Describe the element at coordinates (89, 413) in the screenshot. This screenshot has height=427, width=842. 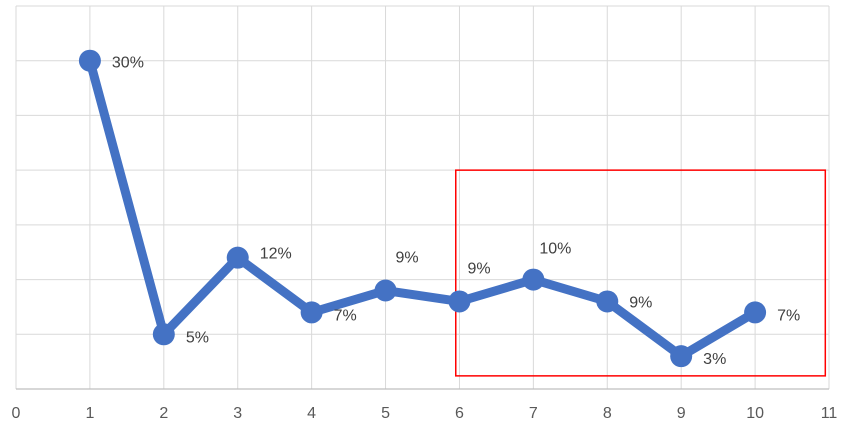
I see `x-tick-label: 1` at that location.